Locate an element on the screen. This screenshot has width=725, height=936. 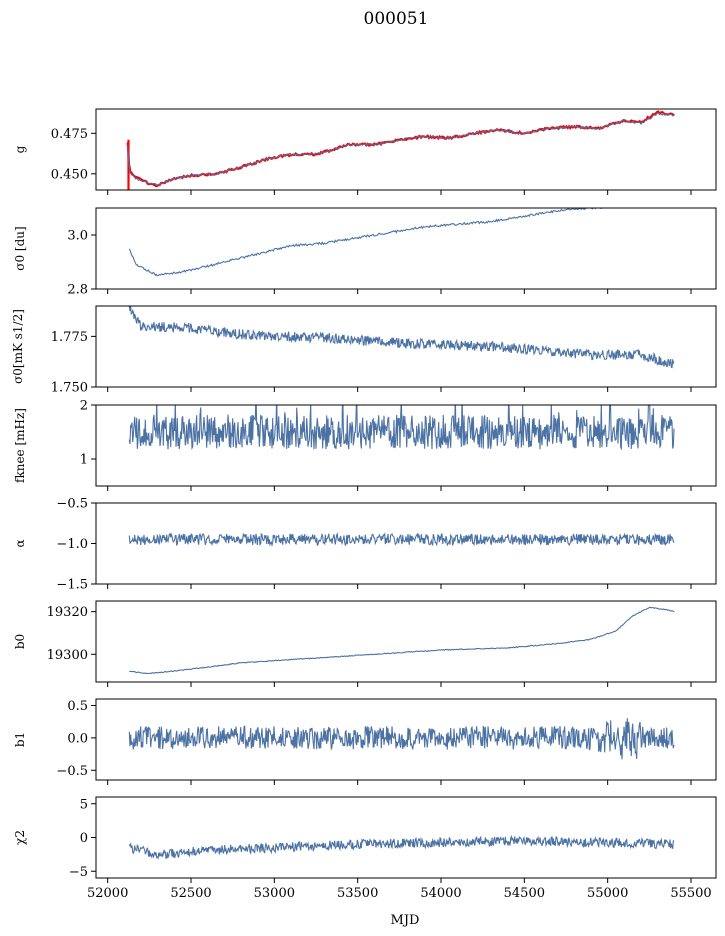
y-tick-label: −1.5 is located at coordinates (72, 585).